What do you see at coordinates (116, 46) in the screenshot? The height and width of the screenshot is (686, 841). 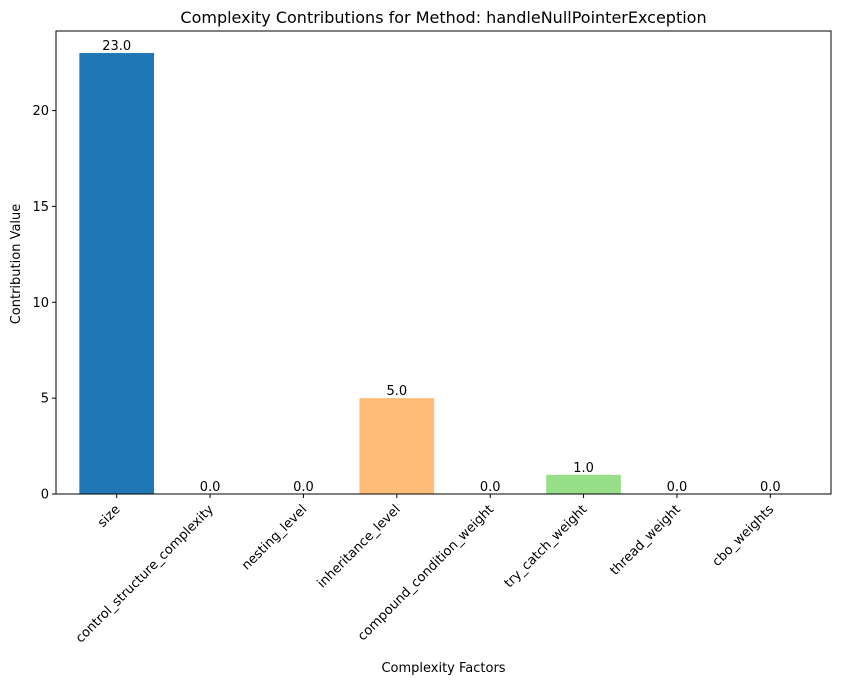 I see `bar-value-label: 23.0` at bounding box center [116, 46].